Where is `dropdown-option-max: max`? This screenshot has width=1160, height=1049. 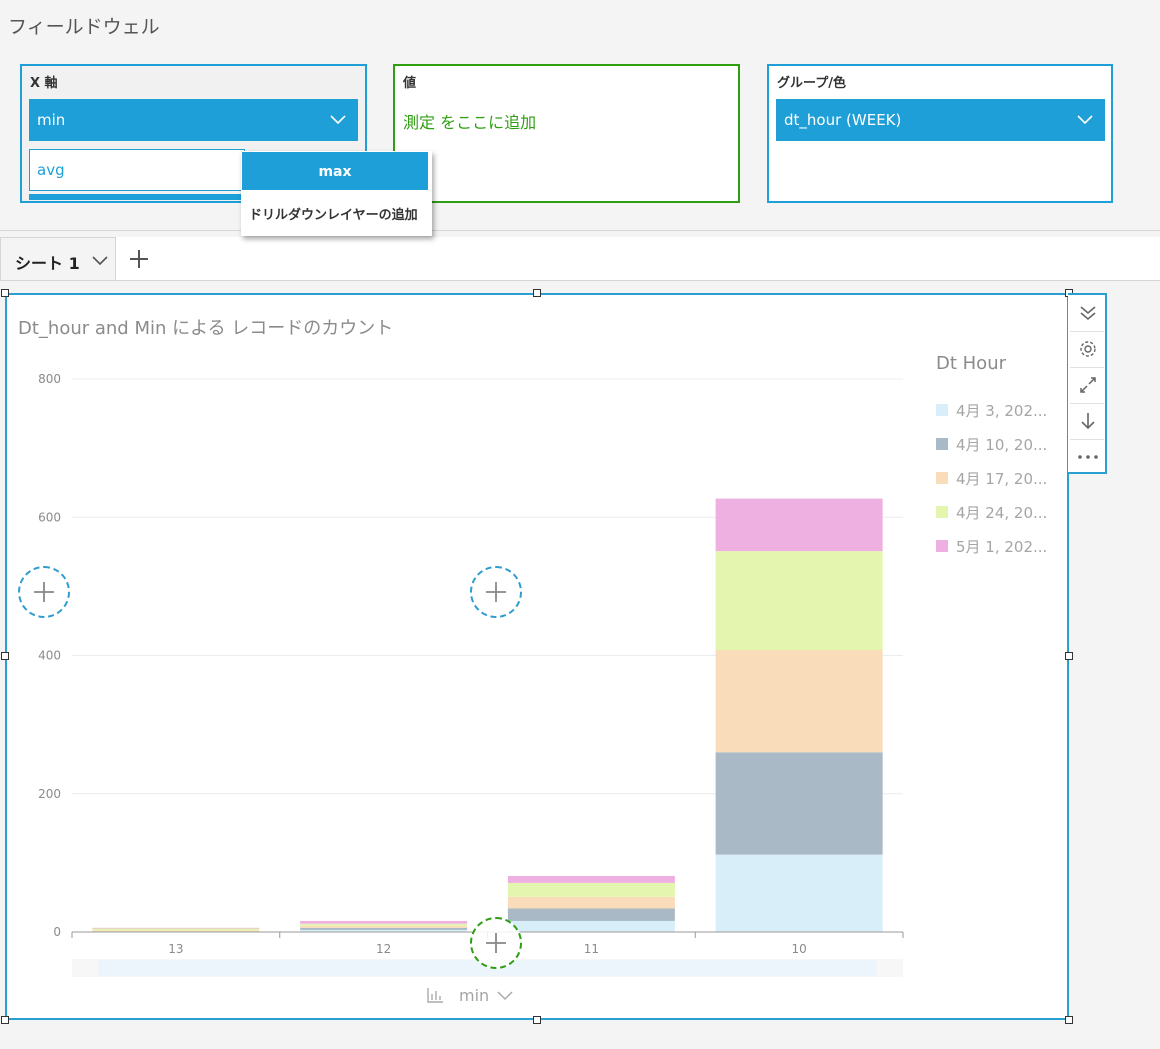 dropdown-option-max: max is located at coordinates (335, 171).